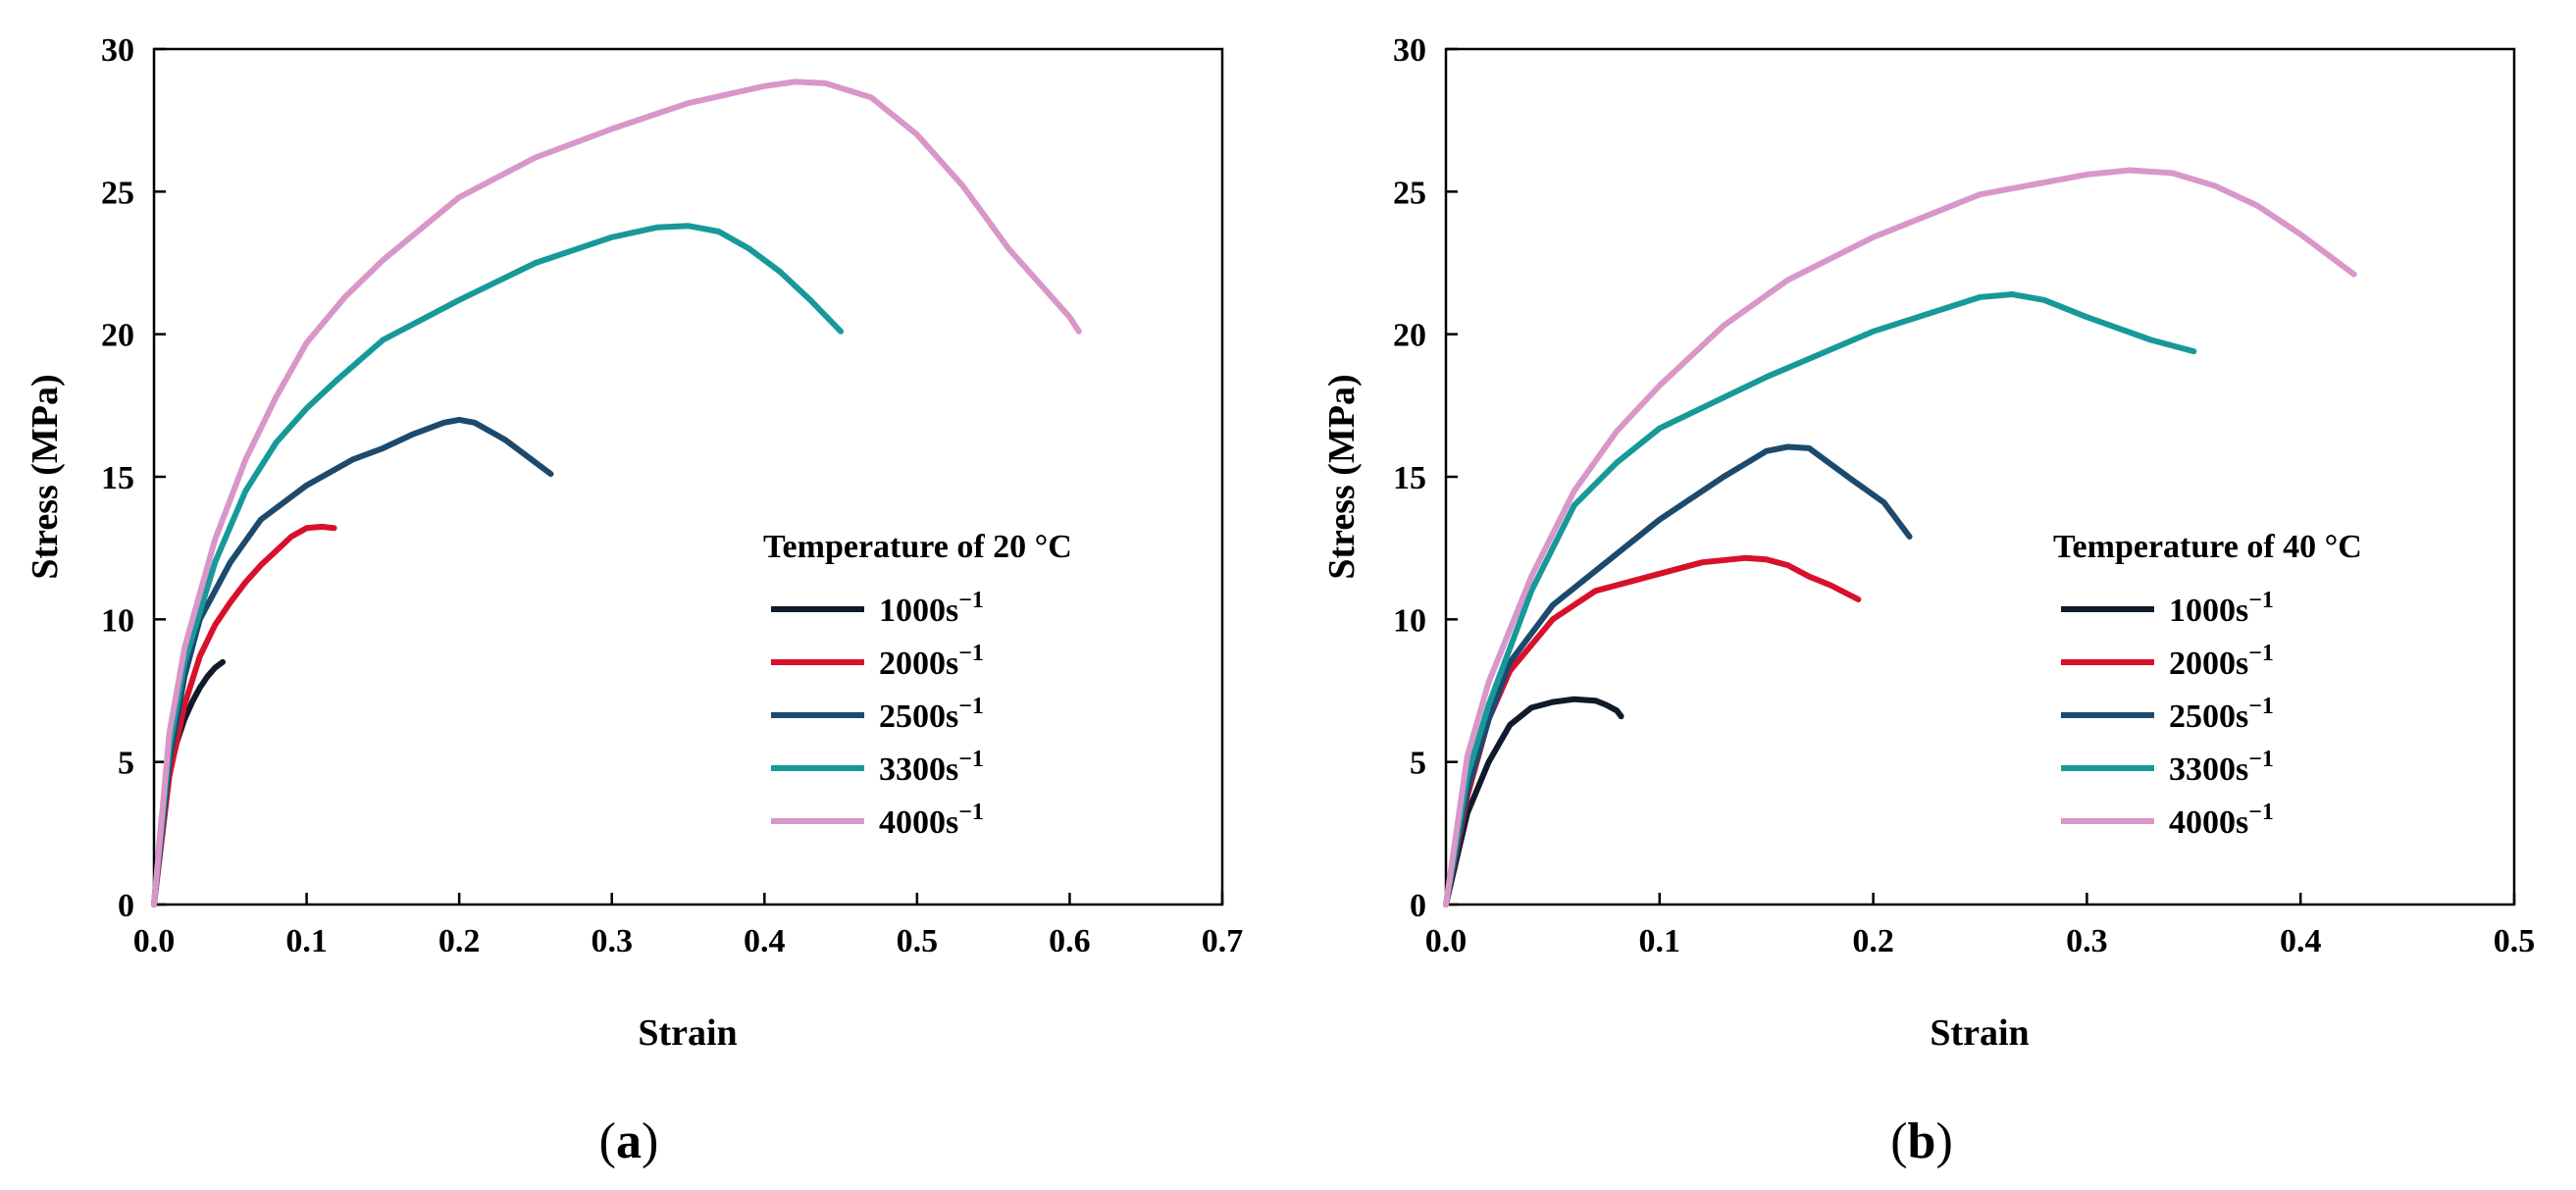 The height and width of the screenshot is (1190, 2576). What do you see at coordinates (2207, 547) in the screenshot?
I see `legend-title: Temperature of 40 °C` at bounding box center [2207, 547].